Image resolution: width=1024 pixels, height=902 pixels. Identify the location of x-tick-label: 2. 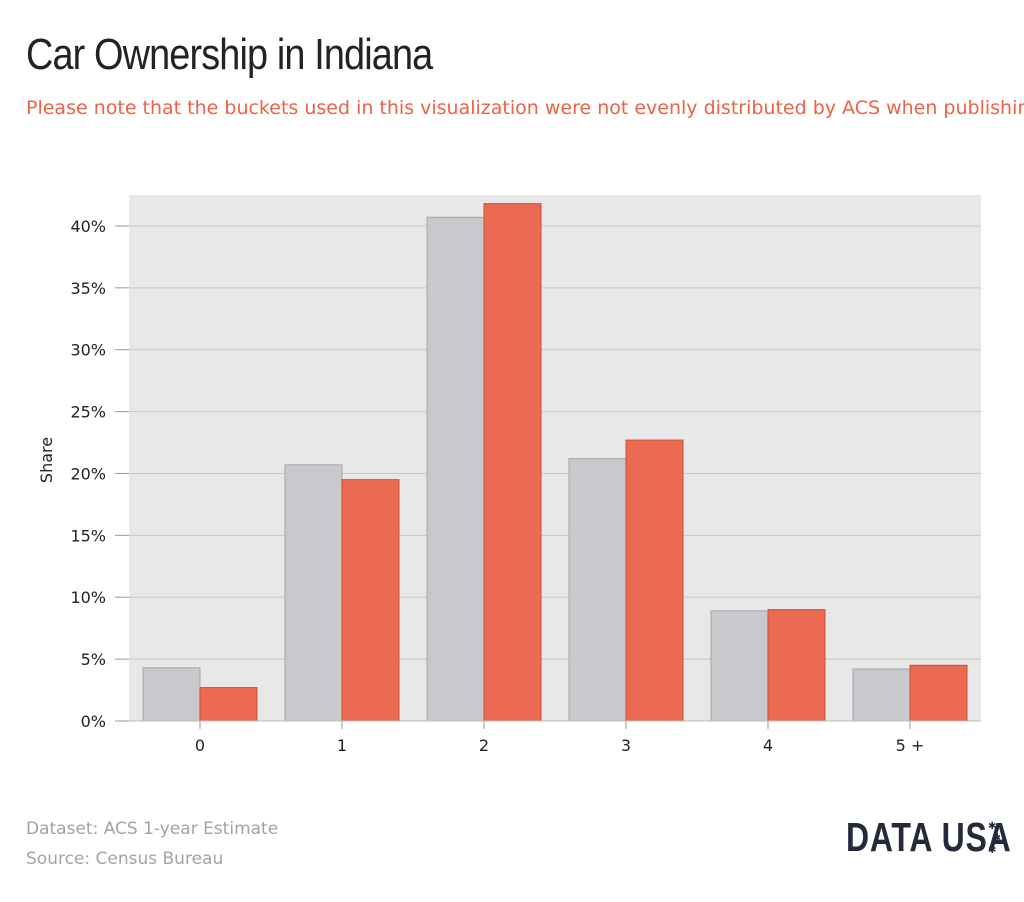
(484, 745).